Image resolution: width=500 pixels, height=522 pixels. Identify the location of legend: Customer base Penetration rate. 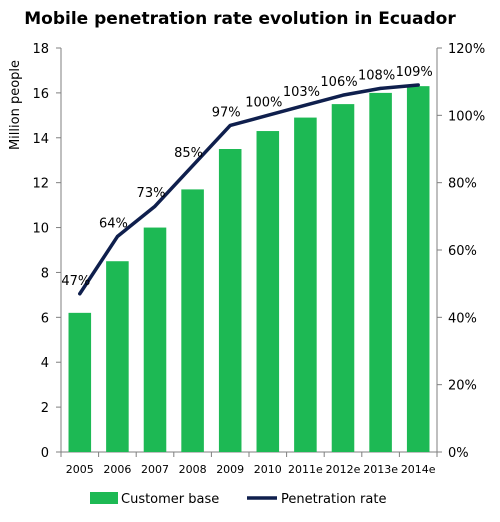
(238, 499).